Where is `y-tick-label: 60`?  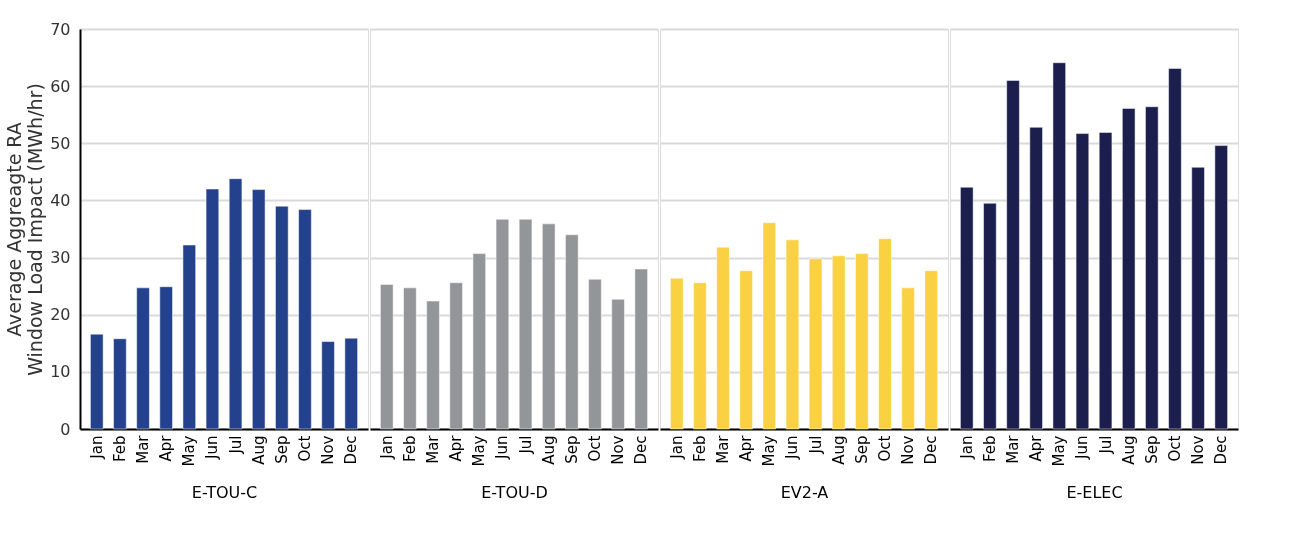
y-tick-label: 60 is located at coordinates (60, 86).